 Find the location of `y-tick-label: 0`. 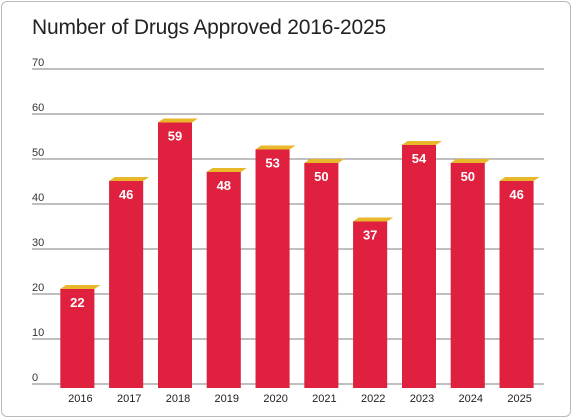

y-tick-label: 0 is located at coordinates (35, 378).